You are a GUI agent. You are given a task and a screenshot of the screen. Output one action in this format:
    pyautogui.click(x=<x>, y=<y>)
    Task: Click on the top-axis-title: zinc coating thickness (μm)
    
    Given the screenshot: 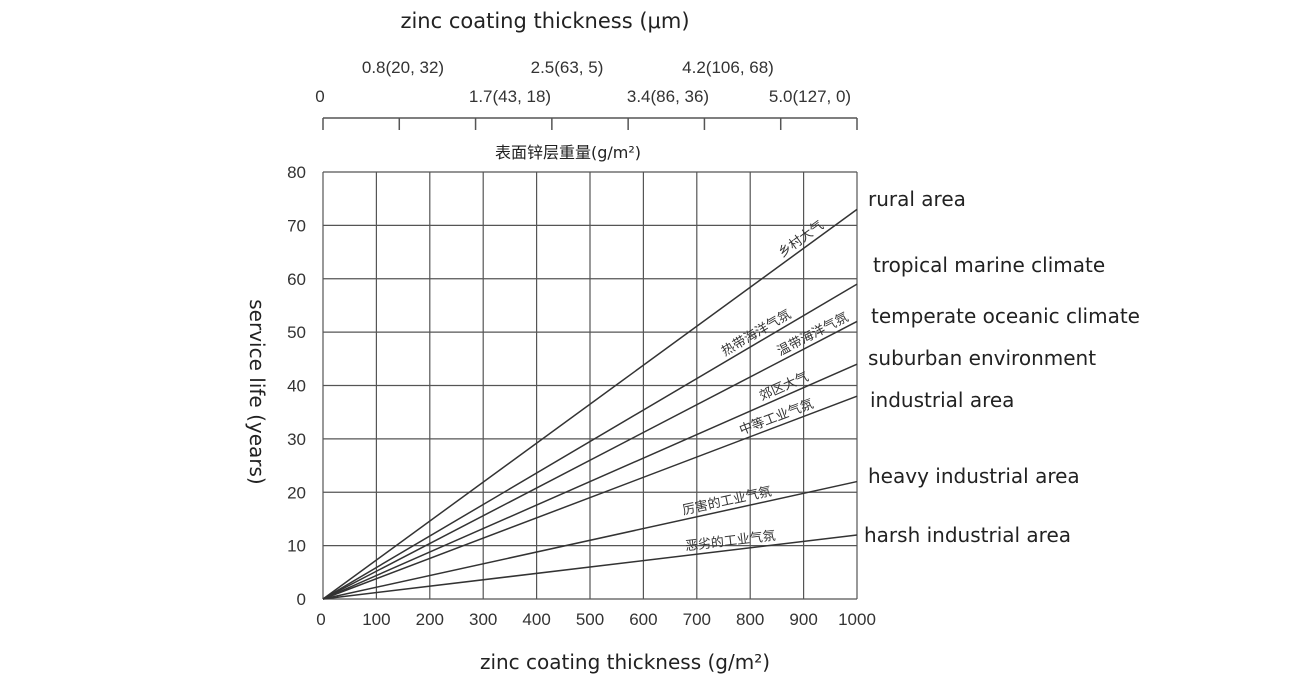 What is the action you would take?
    pyautogui.click(x=544, y=21)
    